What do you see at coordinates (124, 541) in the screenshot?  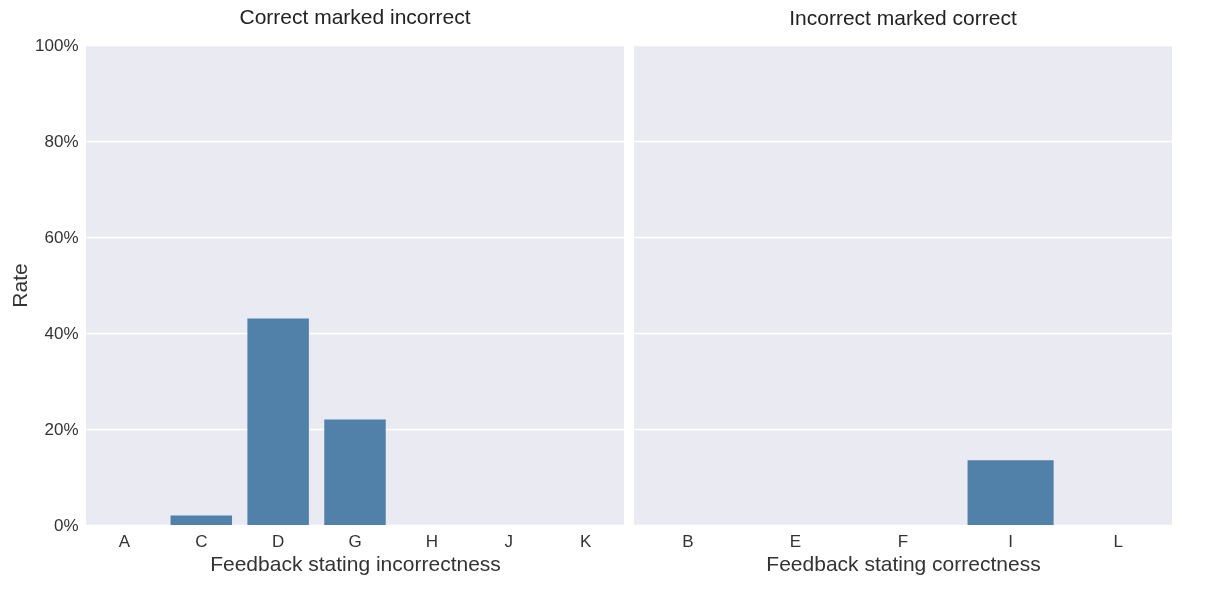 I see `x-tick-label: A` at bounding box center [124, 541].